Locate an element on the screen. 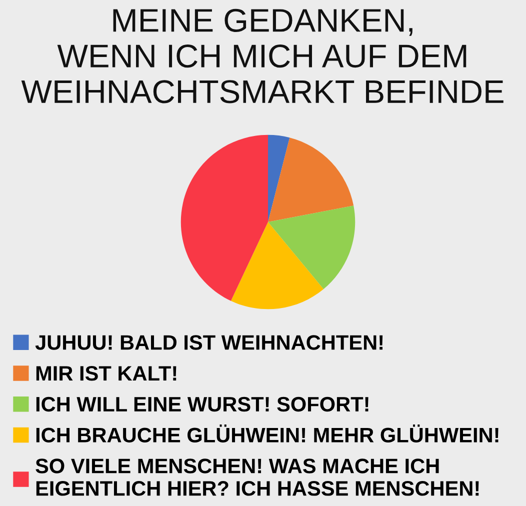  legend-label: ICH BRAUCHE GLÜHWEIN! MEHR GLÜHWEIN! is located at coordinates (267, 433).